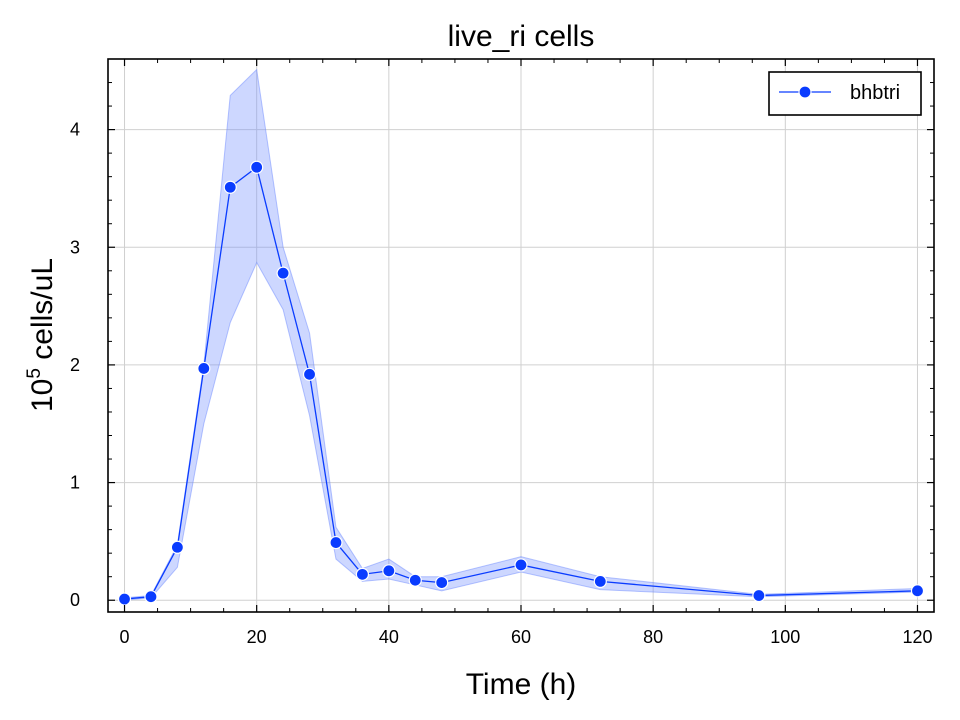 This screenshot has height=720, width=960. What do you see at coordinates (389, 637) in the screenshot?
I see `x-tick-label: 40` at bounding box center [389, 637].